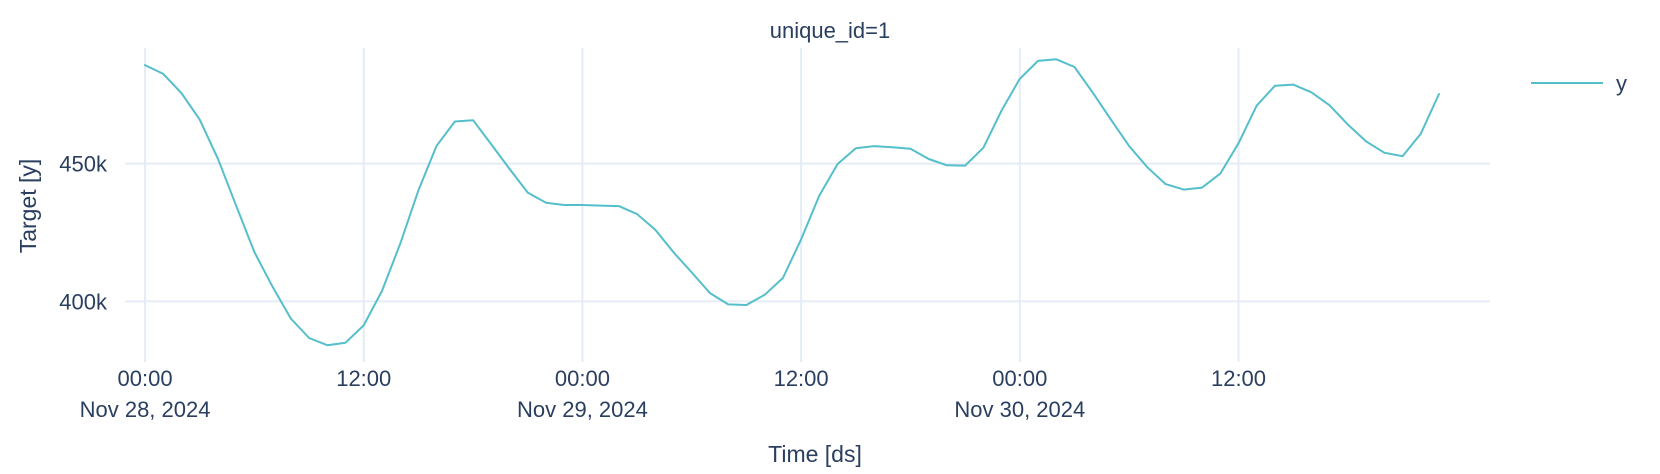 The width and height of the screenshot is (1660, 474). Describe the element at coordinates (830, 30) in the screenshot. I see `chart-title: unique_id=1` at that location.